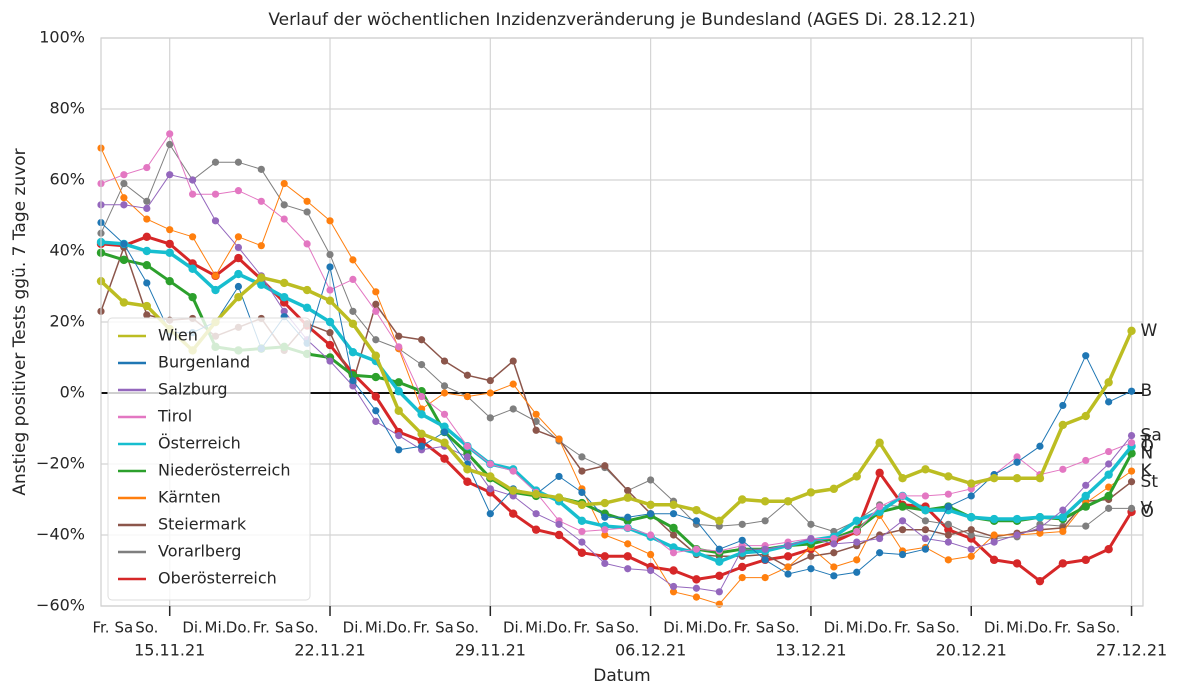 The image size is (1179, 698). What do you see at coordinates (169, 650) in the screenshot?
I see `x-tick-label: 15.11.21` at bounding box center [169, 650].